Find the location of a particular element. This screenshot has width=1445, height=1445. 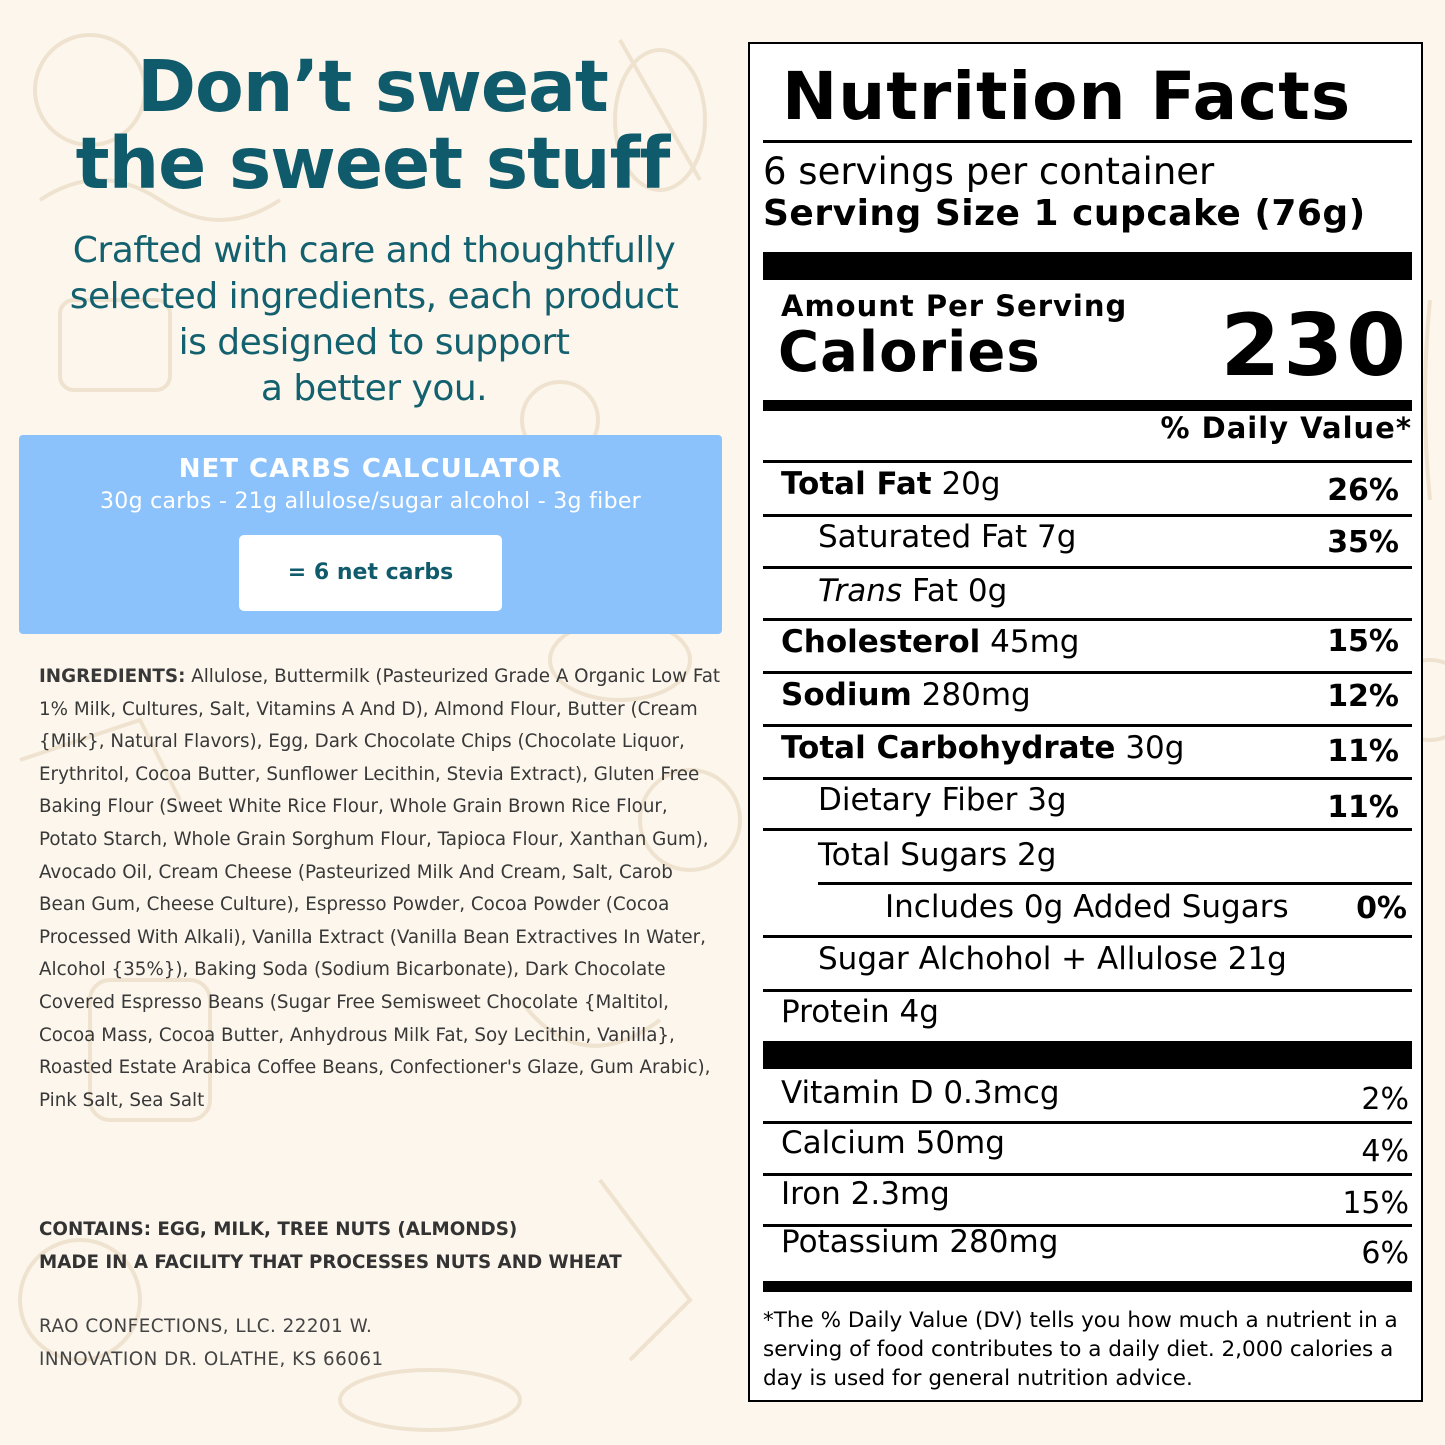

total-sugars-row: Total Sugars 2g is located at coordinates (937, 855).